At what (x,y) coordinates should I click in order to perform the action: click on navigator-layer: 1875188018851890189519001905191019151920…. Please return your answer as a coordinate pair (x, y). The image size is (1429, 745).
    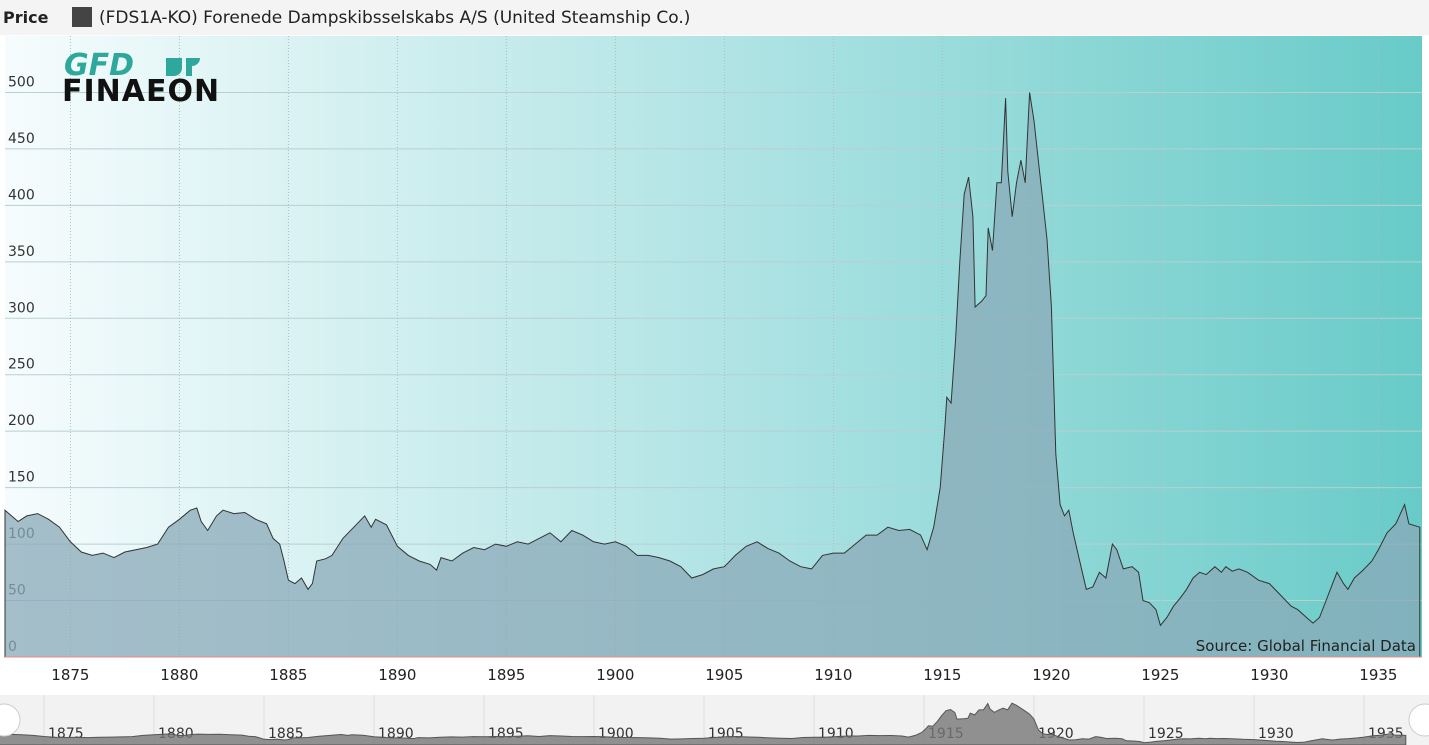
    Looking at the image, I should click on (703, 720).